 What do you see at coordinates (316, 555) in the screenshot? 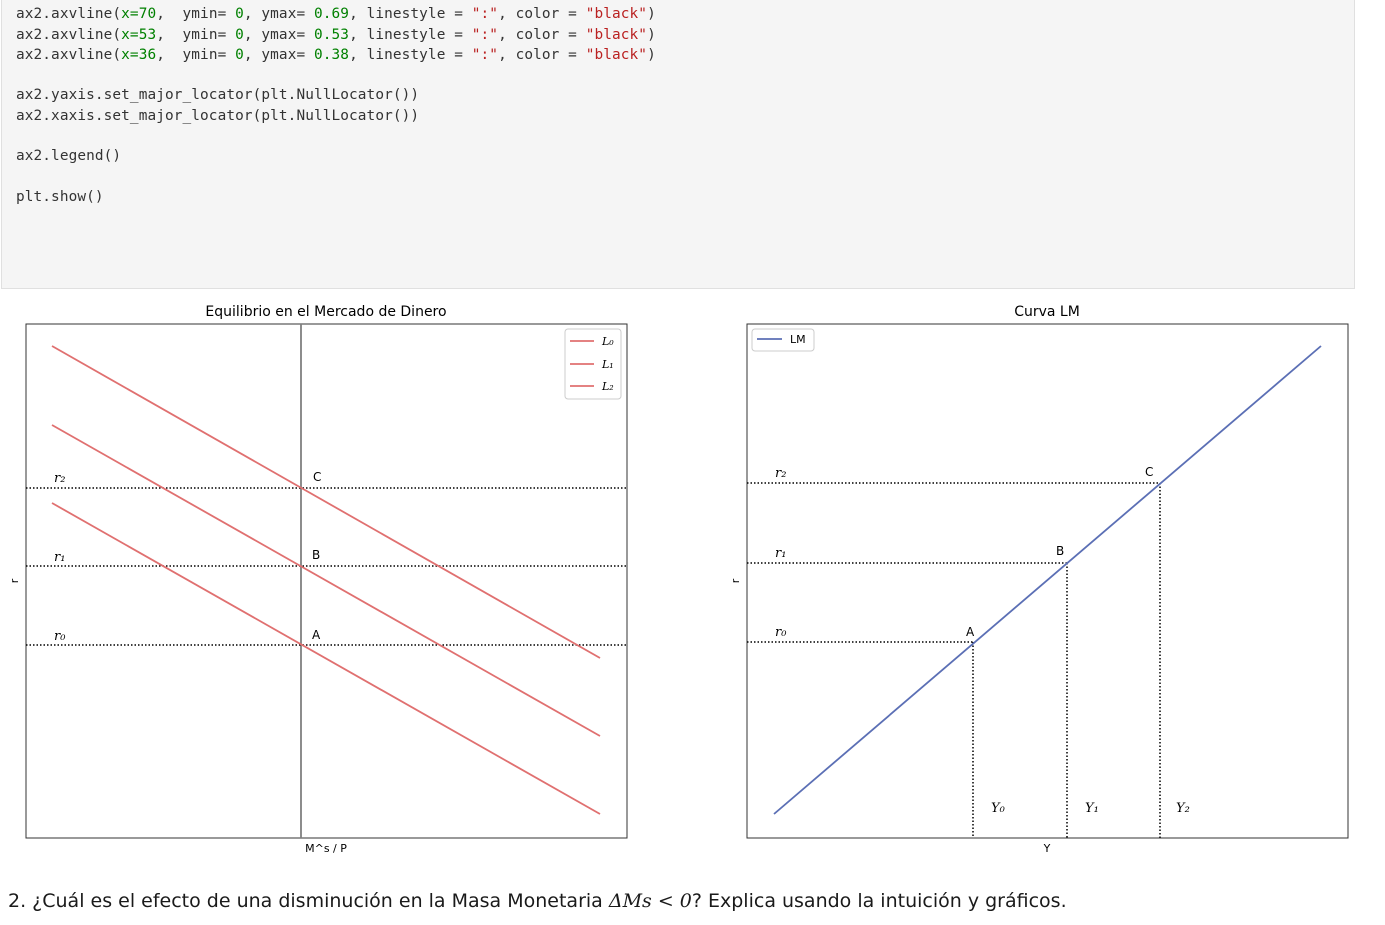
I see `chart1-point-B: B` at bounding box center [316, 555].